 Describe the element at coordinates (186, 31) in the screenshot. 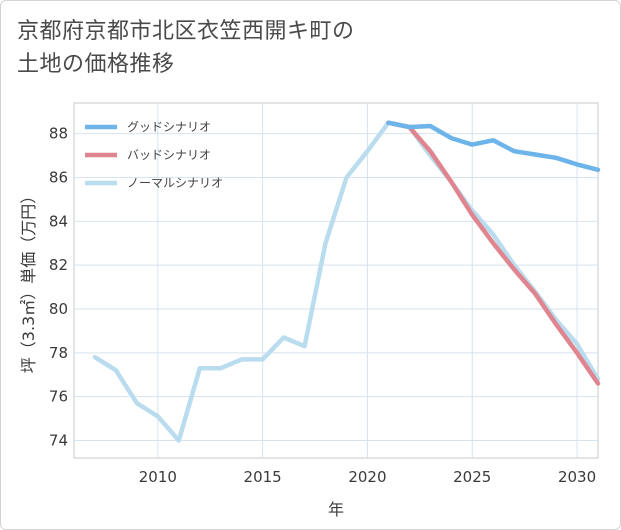

I see `chart-title-line-1: 京都府京都市北区衣笠西開キ町の` at that location.